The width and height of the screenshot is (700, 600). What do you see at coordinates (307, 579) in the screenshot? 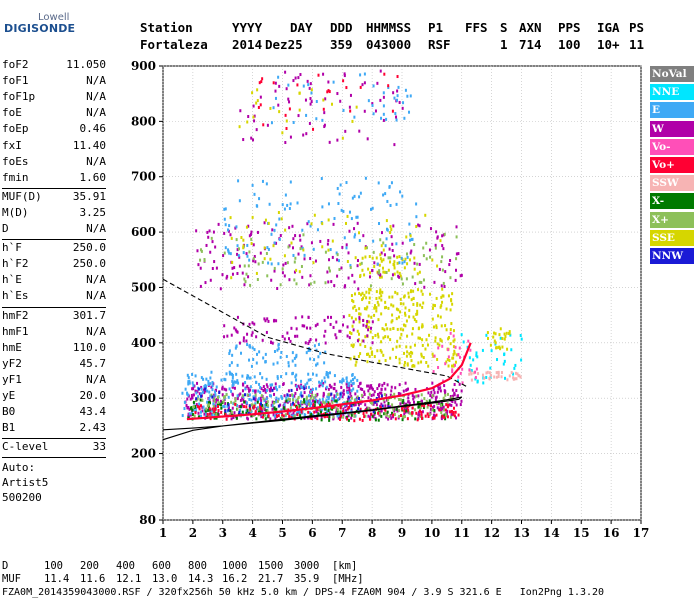
I see `footer-muf-8: 35.9` at bounding box center [307, 579].